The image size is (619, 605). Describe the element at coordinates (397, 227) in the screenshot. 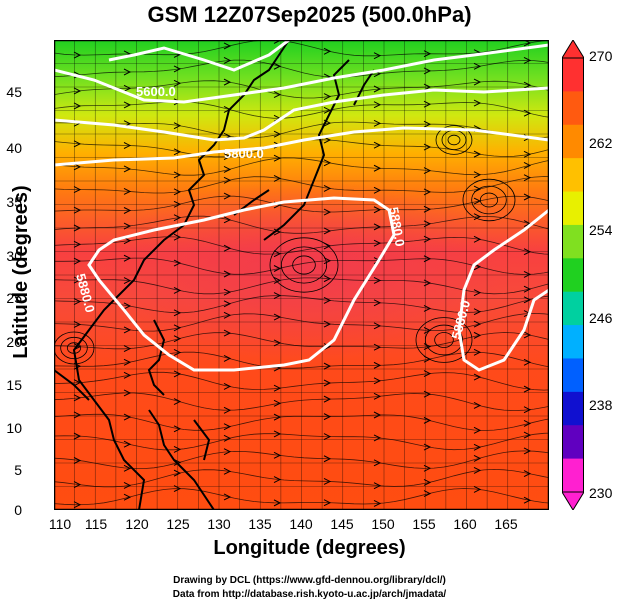

I see `contour-label: 5880.0` at that location.